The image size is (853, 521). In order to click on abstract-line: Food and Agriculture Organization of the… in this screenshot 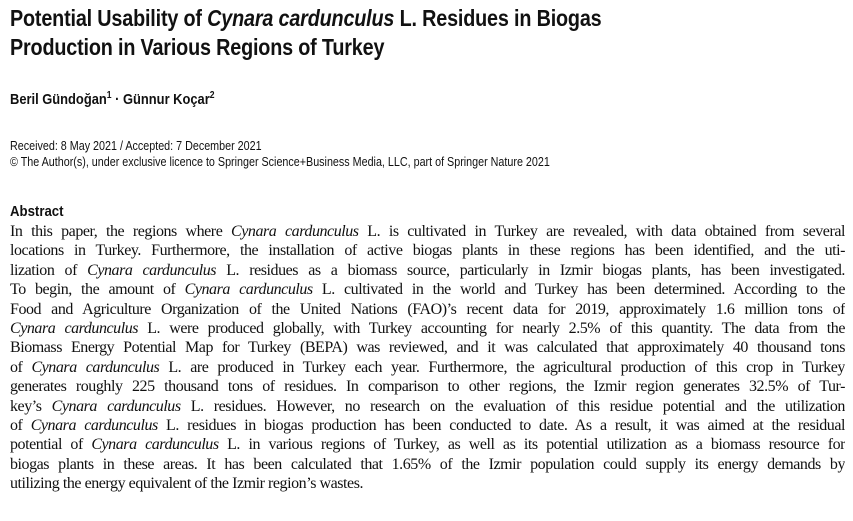, I will do `click(427, 309)`.